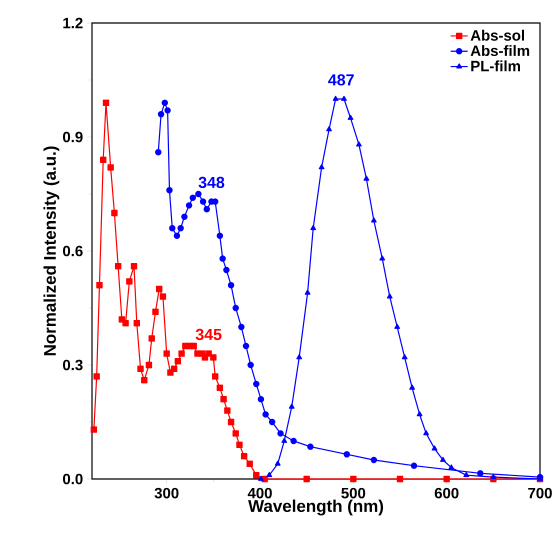  What do you see at coordinates (497, 35) in the screenshot?
I see `legend-label: Abs-sol` at bounding box center [497, 35].